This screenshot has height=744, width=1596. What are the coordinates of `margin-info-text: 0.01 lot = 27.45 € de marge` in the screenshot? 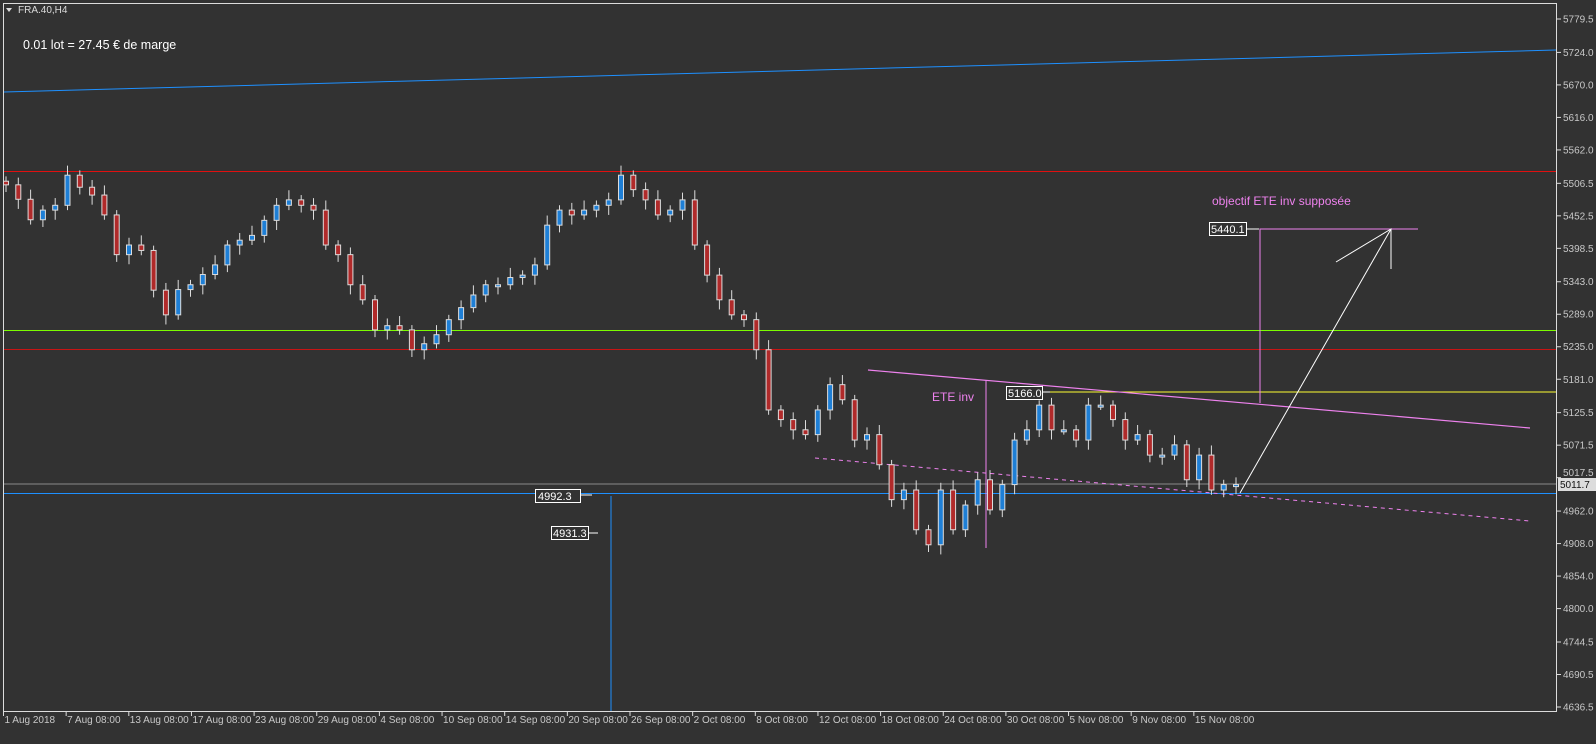 It's located at (99, 45).